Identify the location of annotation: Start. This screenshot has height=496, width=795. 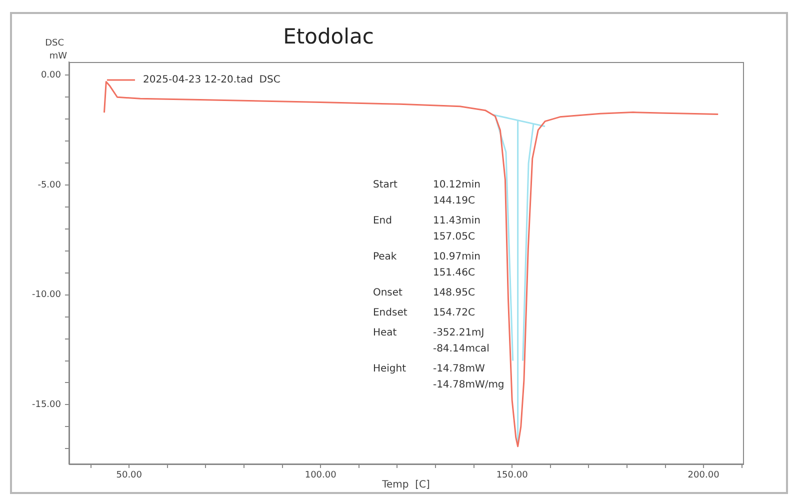
(385, 185).